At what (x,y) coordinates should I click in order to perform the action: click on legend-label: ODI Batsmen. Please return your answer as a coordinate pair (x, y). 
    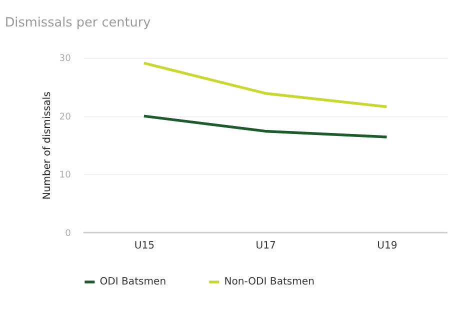
    Looking at the image, I should click on (133, 282).